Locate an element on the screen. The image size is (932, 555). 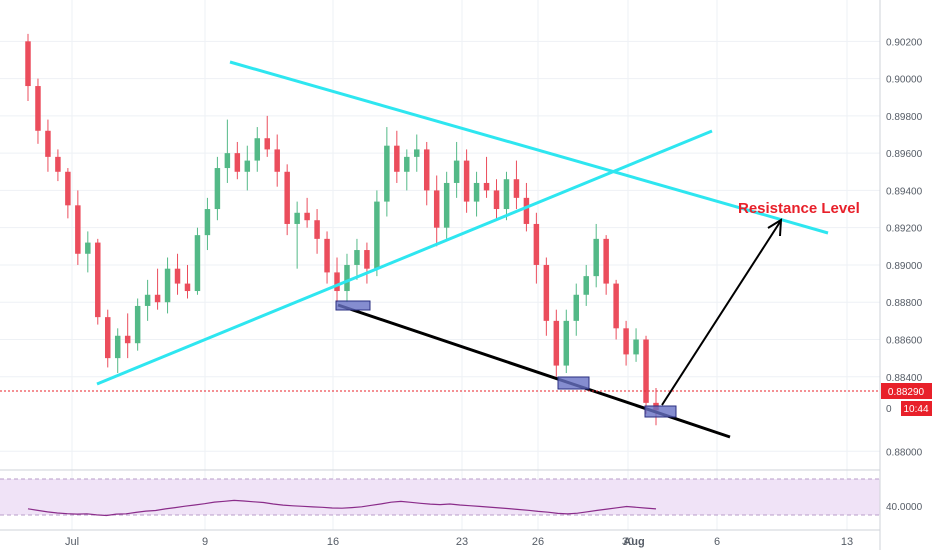
y-tick-label: 0.90200 is located at coordinates (904, 42).